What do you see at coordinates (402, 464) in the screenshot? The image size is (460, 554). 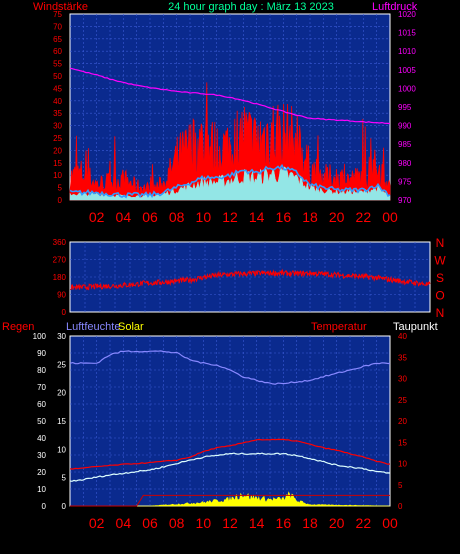 I see `temperature-y-tick-label: 10` at bounding box center [402, 464].